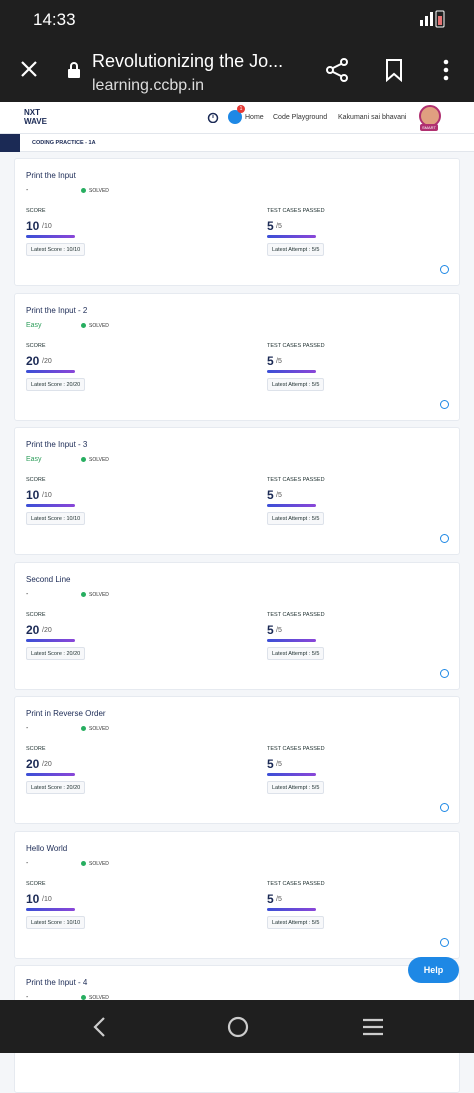 The height and width of the screenshot is (1093, 474). Describe the element at coordinates (54, 19) in the screenshot. I see `clock: 14:33` at that location.